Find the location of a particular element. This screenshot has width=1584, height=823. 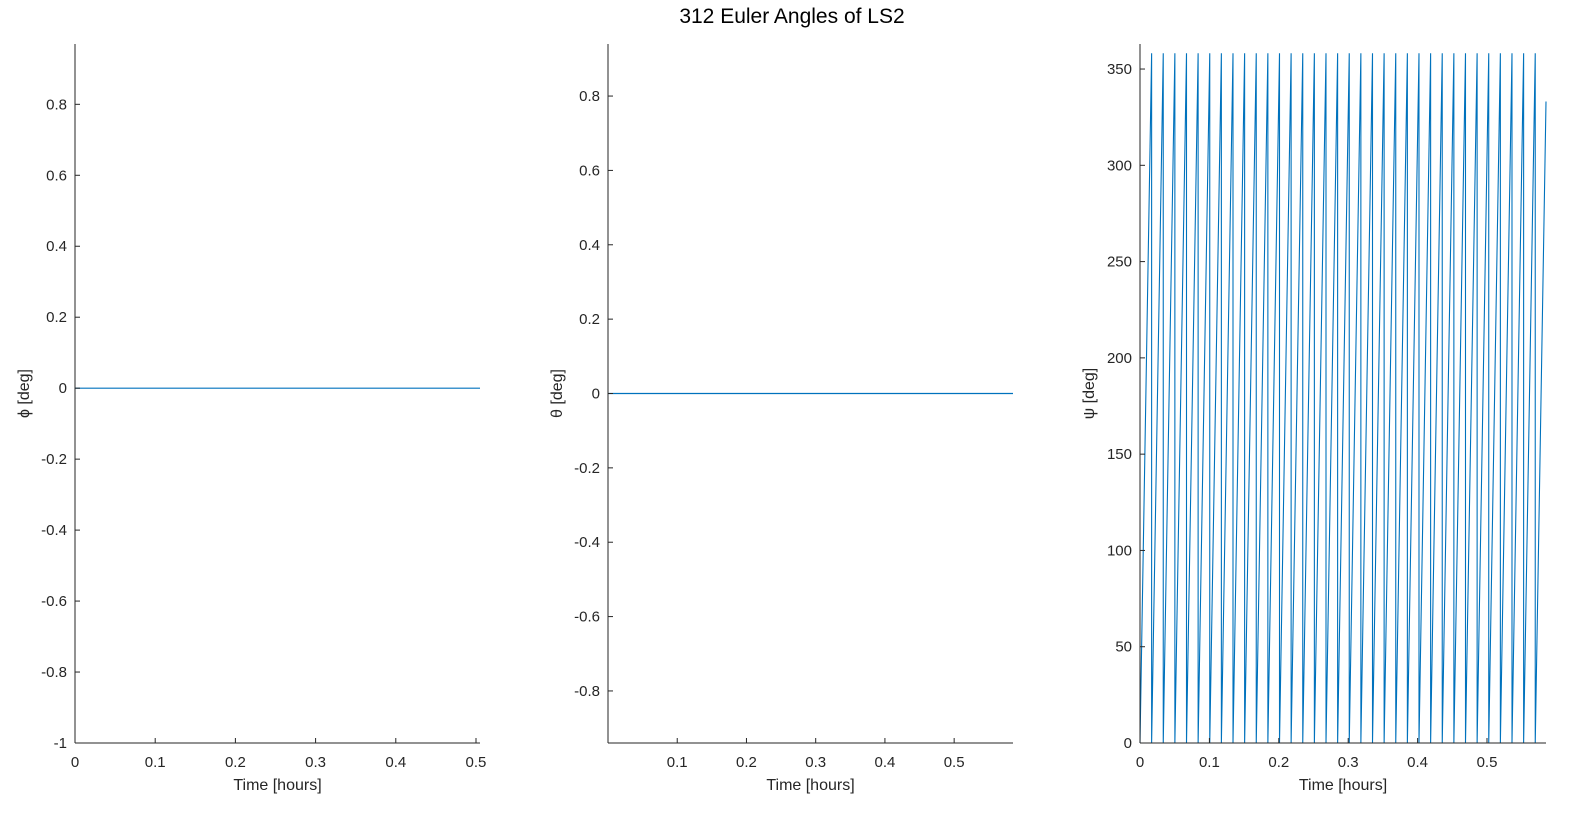

y-tick-label: -1 is located at coordinates (60, 743).